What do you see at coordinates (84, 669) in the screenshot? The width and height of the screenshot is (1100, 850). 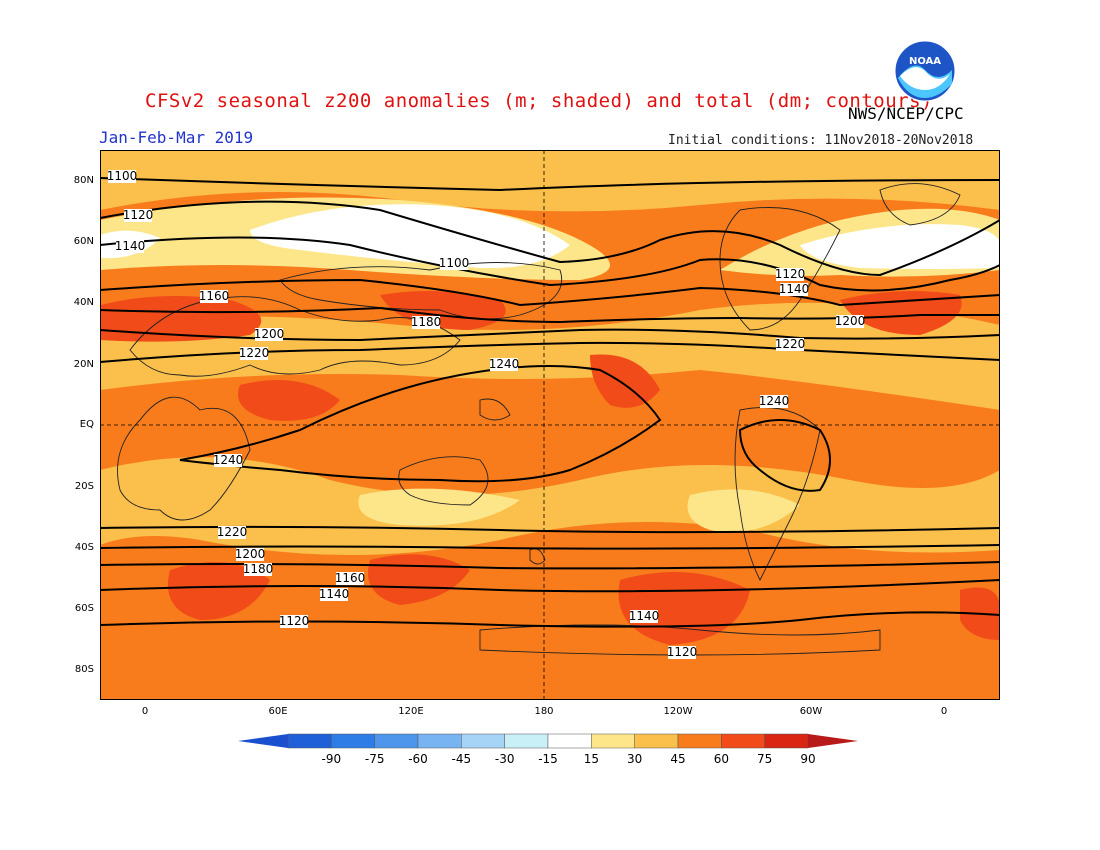 I see `lat-label: 80S` at bounding box center [84, 669].